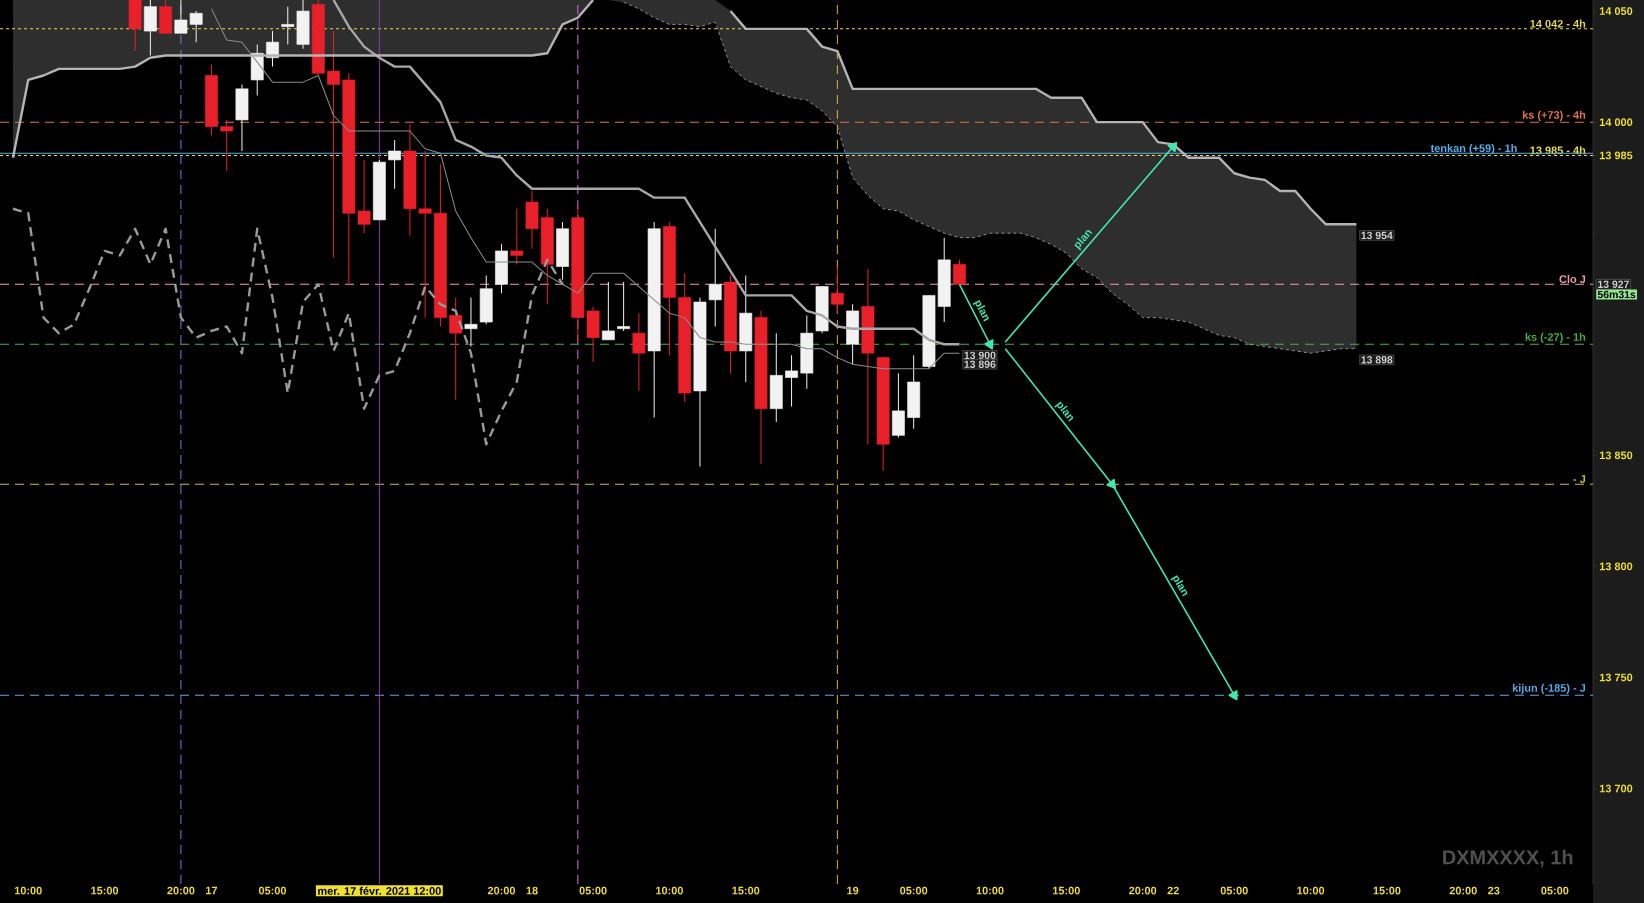 The height and width of the screenshot is (903, 1644). Describe the element at coordinates (1613, 284) in the screenshot. I see `text: 13 927` at that location.